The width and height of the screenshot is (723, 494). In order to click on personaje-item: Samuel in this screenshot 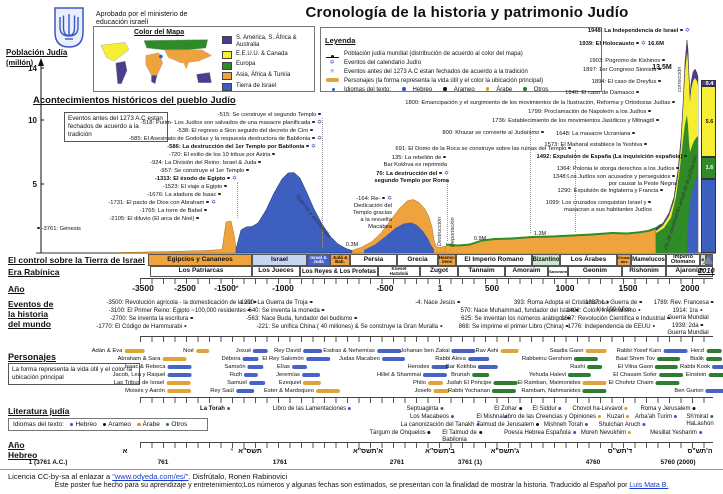, I will do `click(246, 383)`.